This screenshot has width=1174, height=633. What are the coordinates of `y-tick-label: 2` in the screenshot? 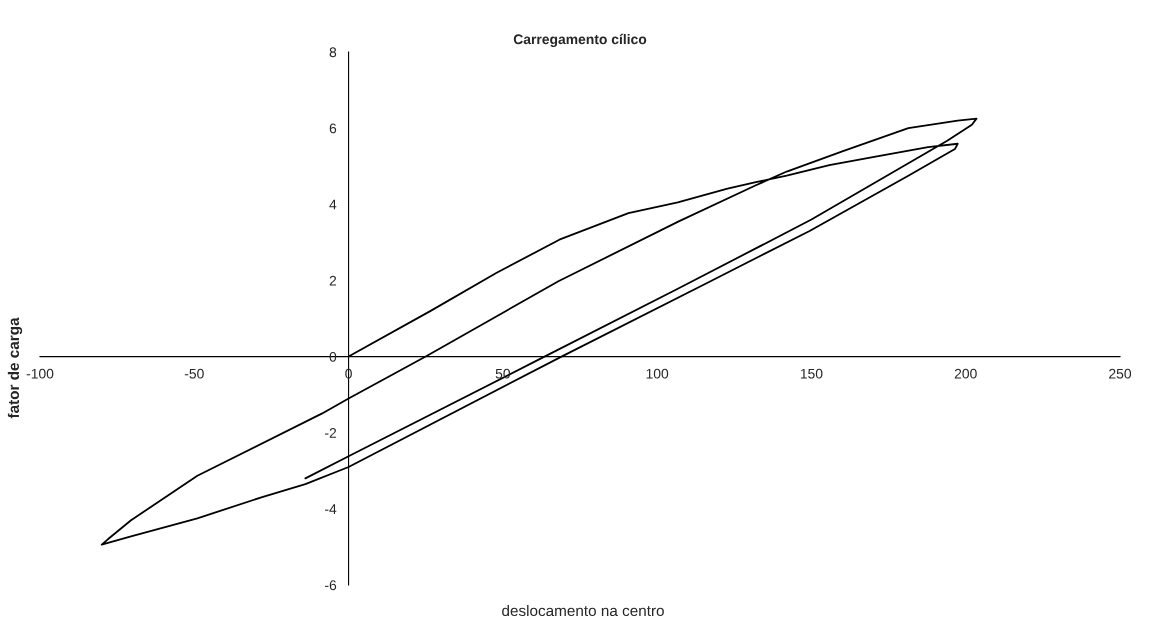 It's located at (333, 280).